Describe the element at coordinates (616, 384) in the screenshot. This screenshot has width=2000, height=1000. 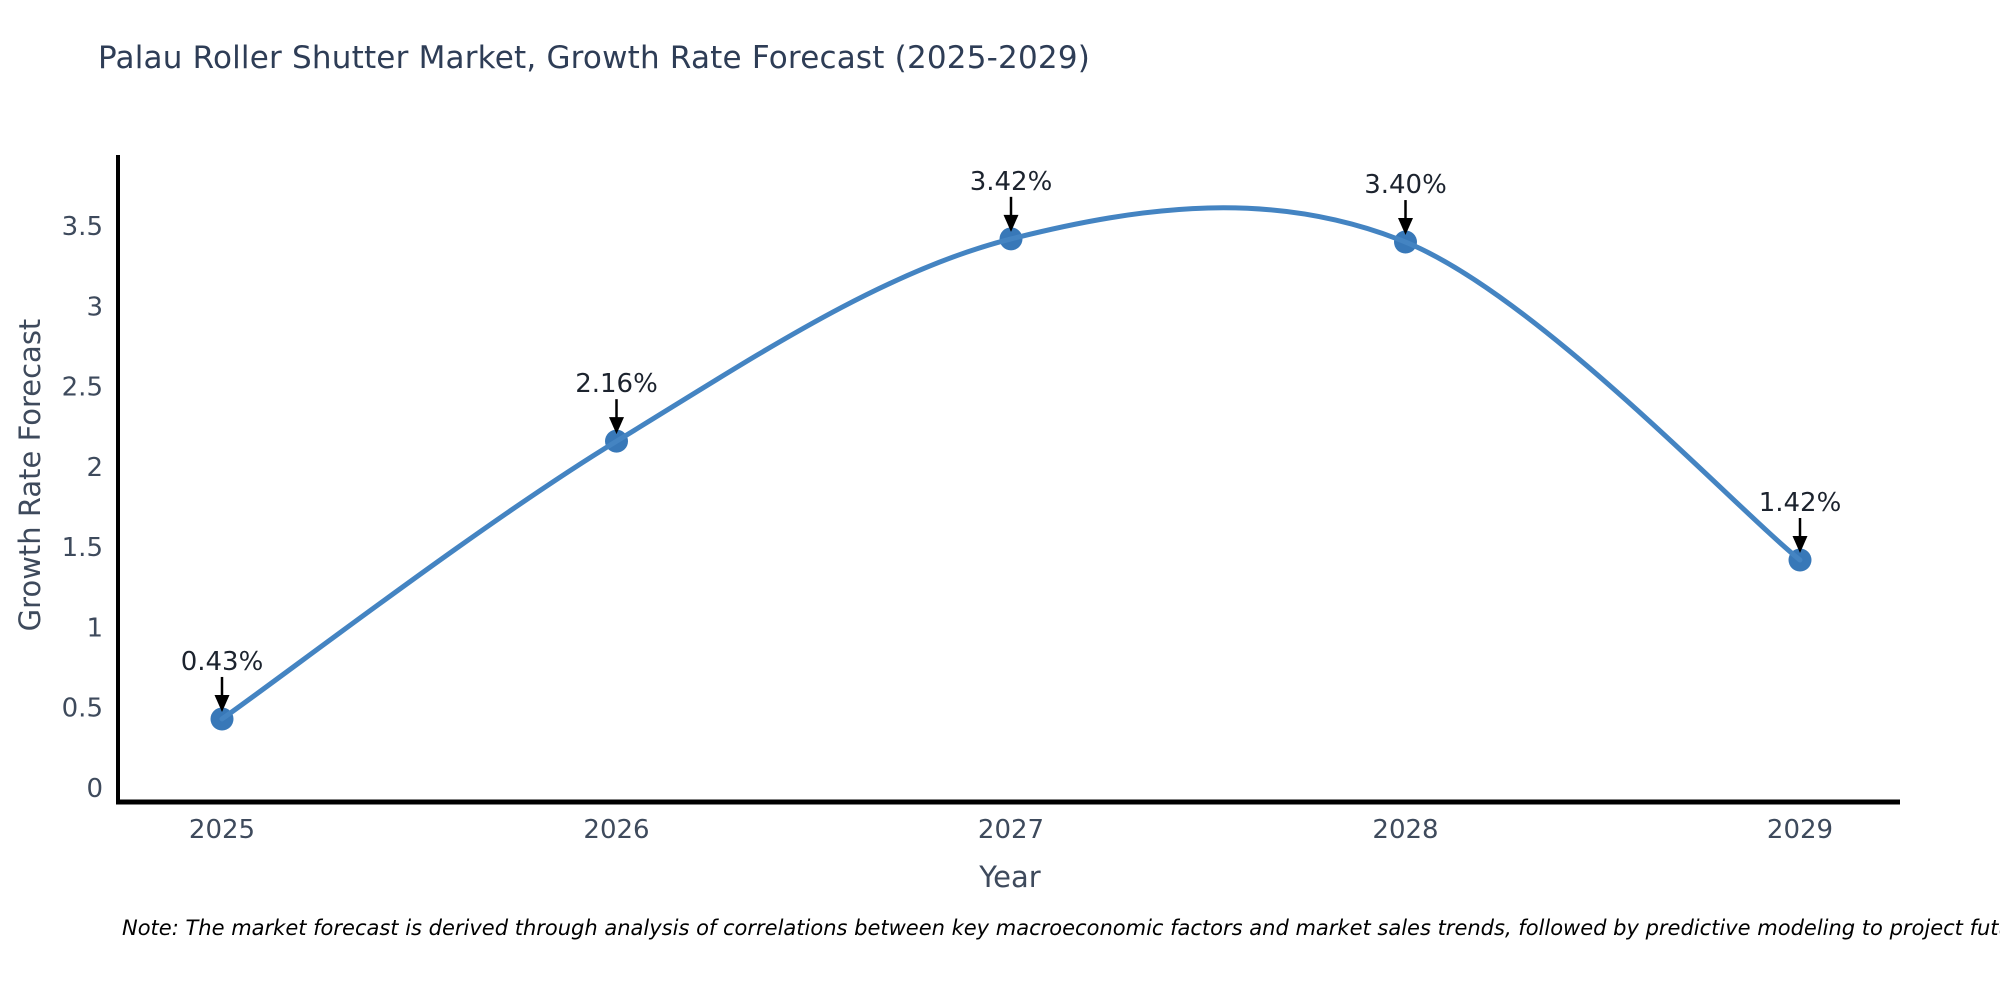
I see `point-value-label: 2.16%` at that location.